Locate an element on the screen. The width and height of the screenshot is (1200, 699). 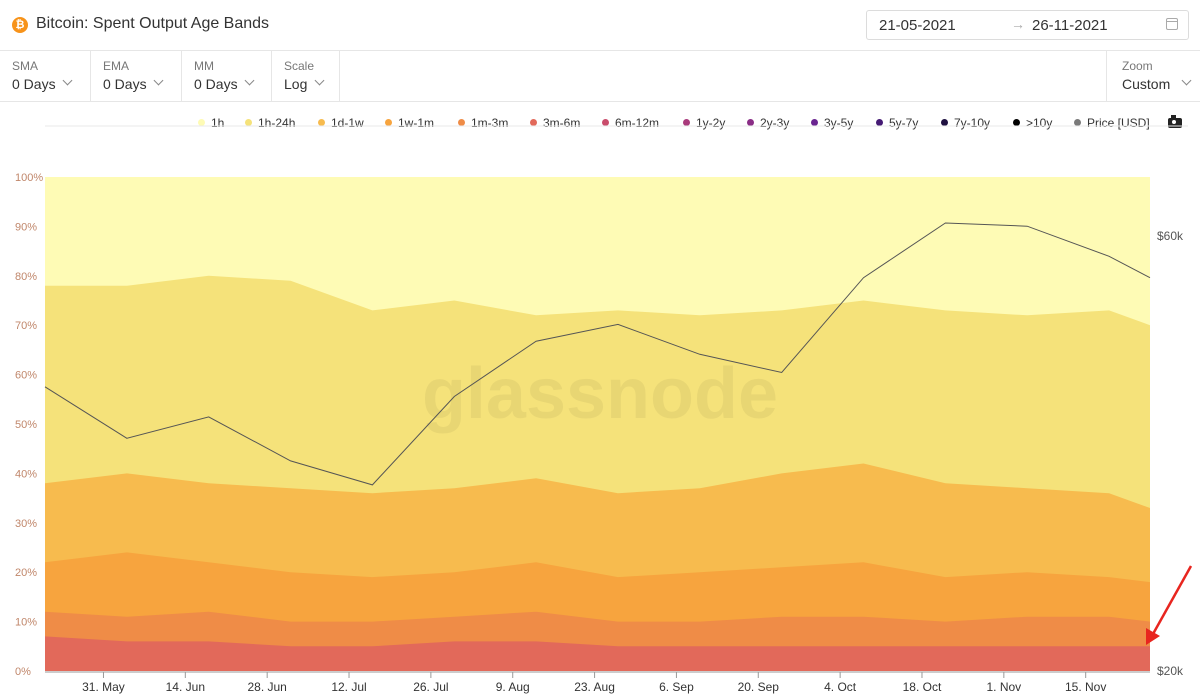
annotation-arrow is located at coordinates (1169, 605).